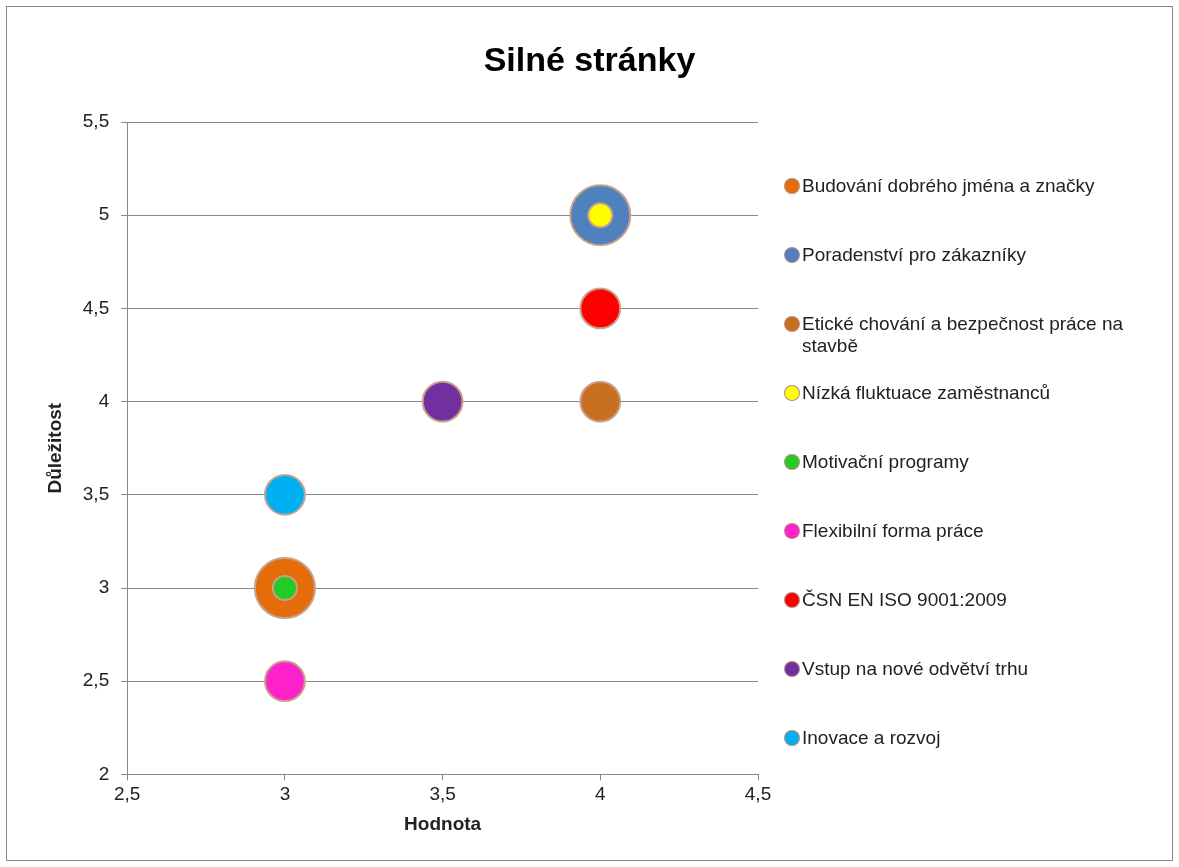 The height and width of the screenshot is (867, 1179). What do you see at coordinates (96, 307) in the screenshot?
I see `y-tick-label: 4,5` at bounding box center [96, 307].